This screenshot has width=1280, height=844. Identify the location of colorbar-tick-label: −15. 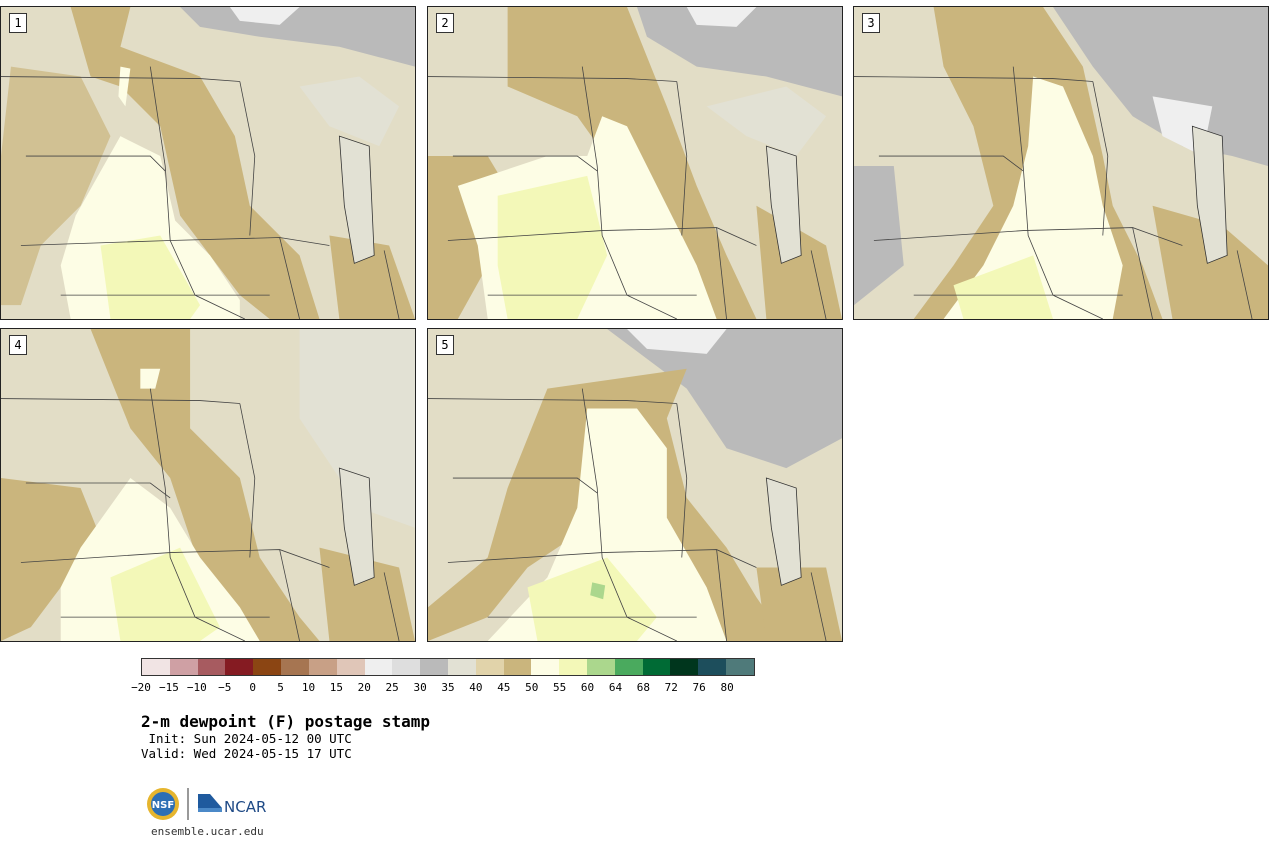
(168, 687).